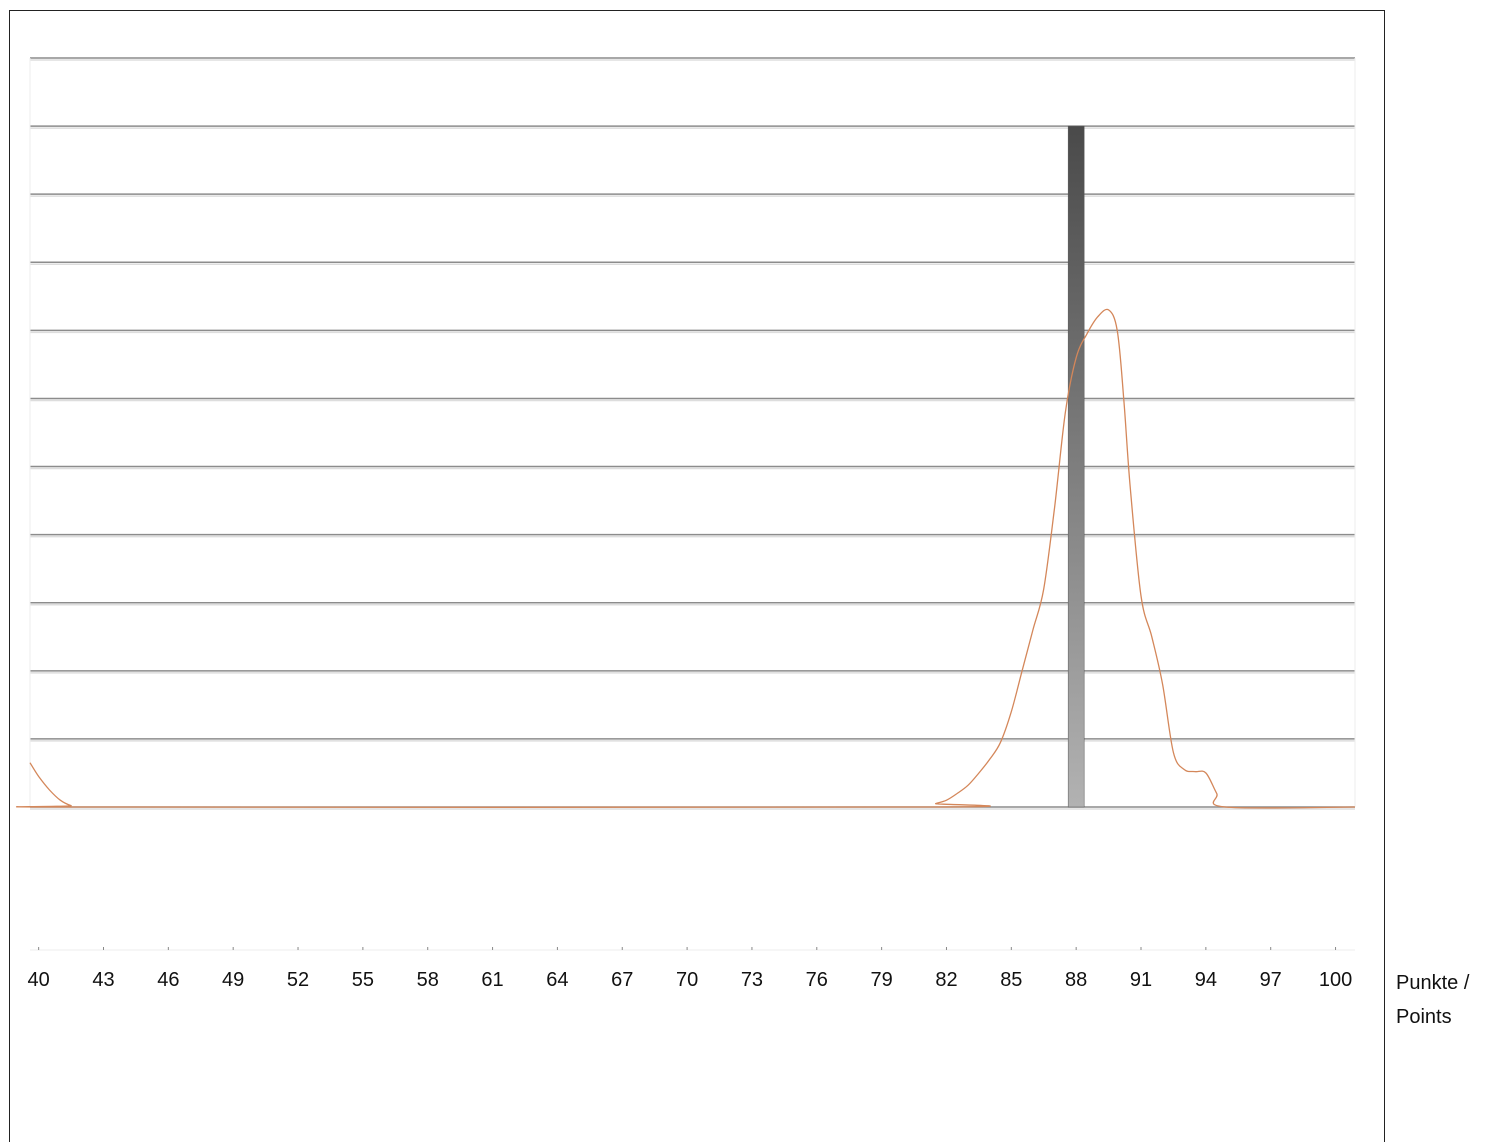 The width and height of the screenshot is (1499, 1142). What do you see at coordinates (1011, 980) in the screenshot?
I see `x-tick-label: 85` at bounding box center [1011, 980].